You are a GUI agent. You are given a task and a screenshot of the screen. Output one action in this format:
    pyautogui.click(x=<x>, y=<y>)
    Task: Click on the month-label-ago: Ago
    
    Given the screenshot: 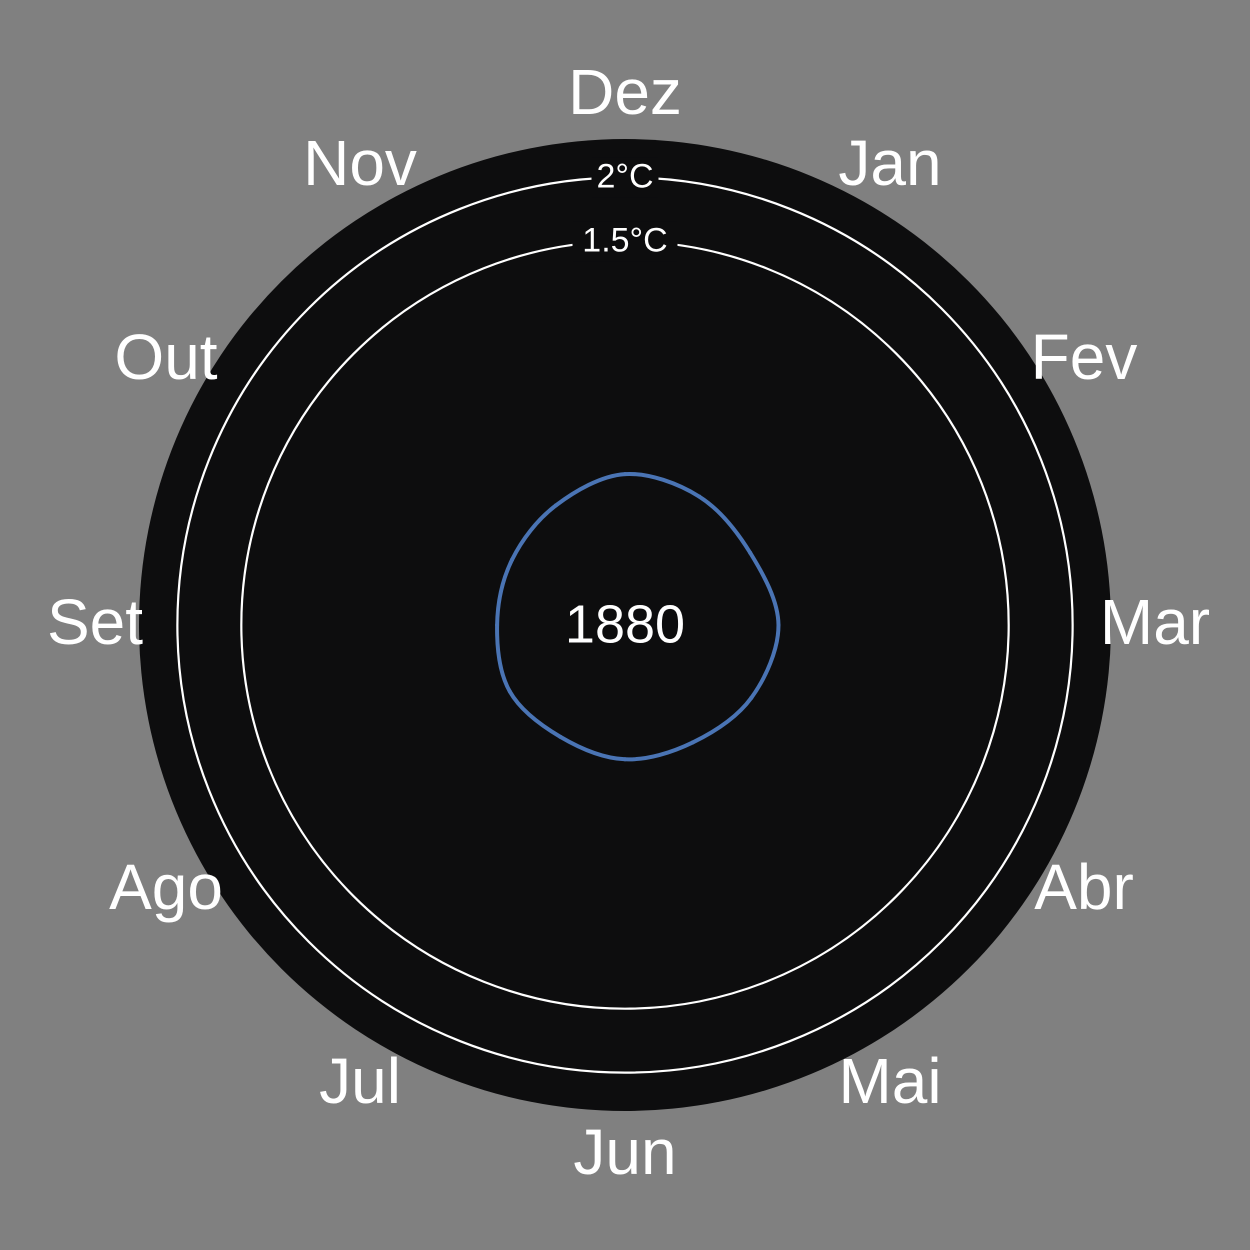 What is the action you would take?
    pyautogui.click(x=166, y=887)
    